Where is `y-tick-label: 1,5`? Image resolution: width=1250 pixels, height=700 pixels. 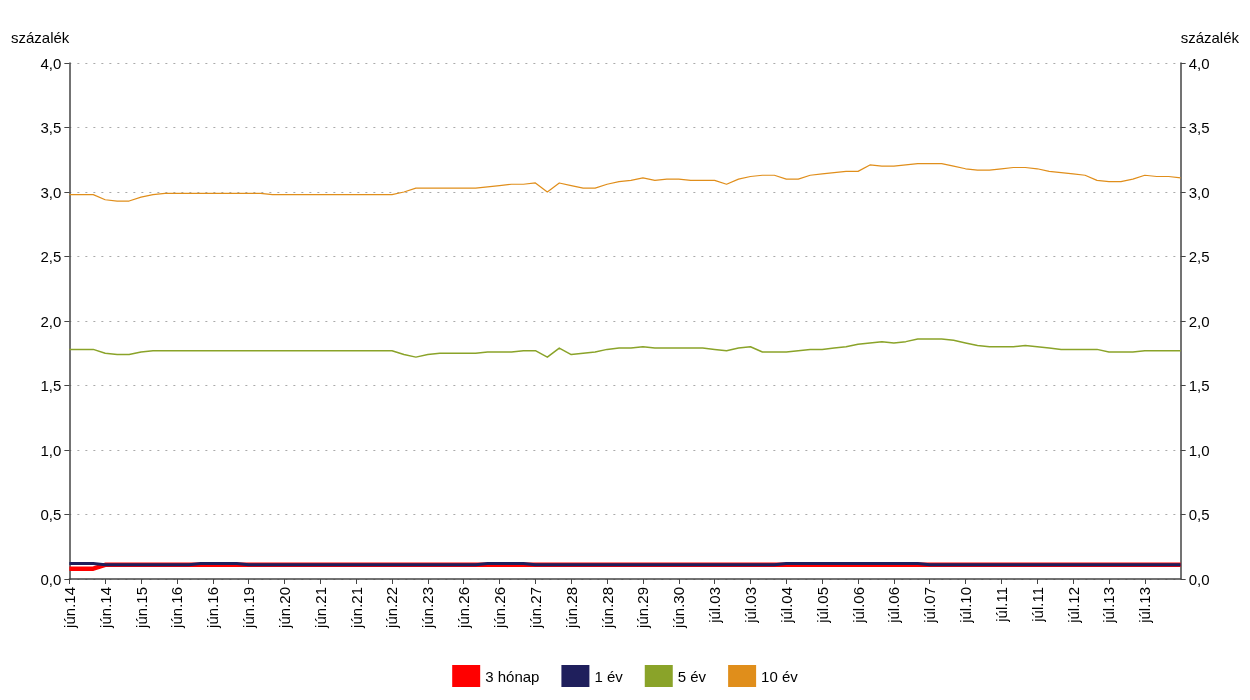 y-tick-label: 1,5 is located at coordinates (51, 385).